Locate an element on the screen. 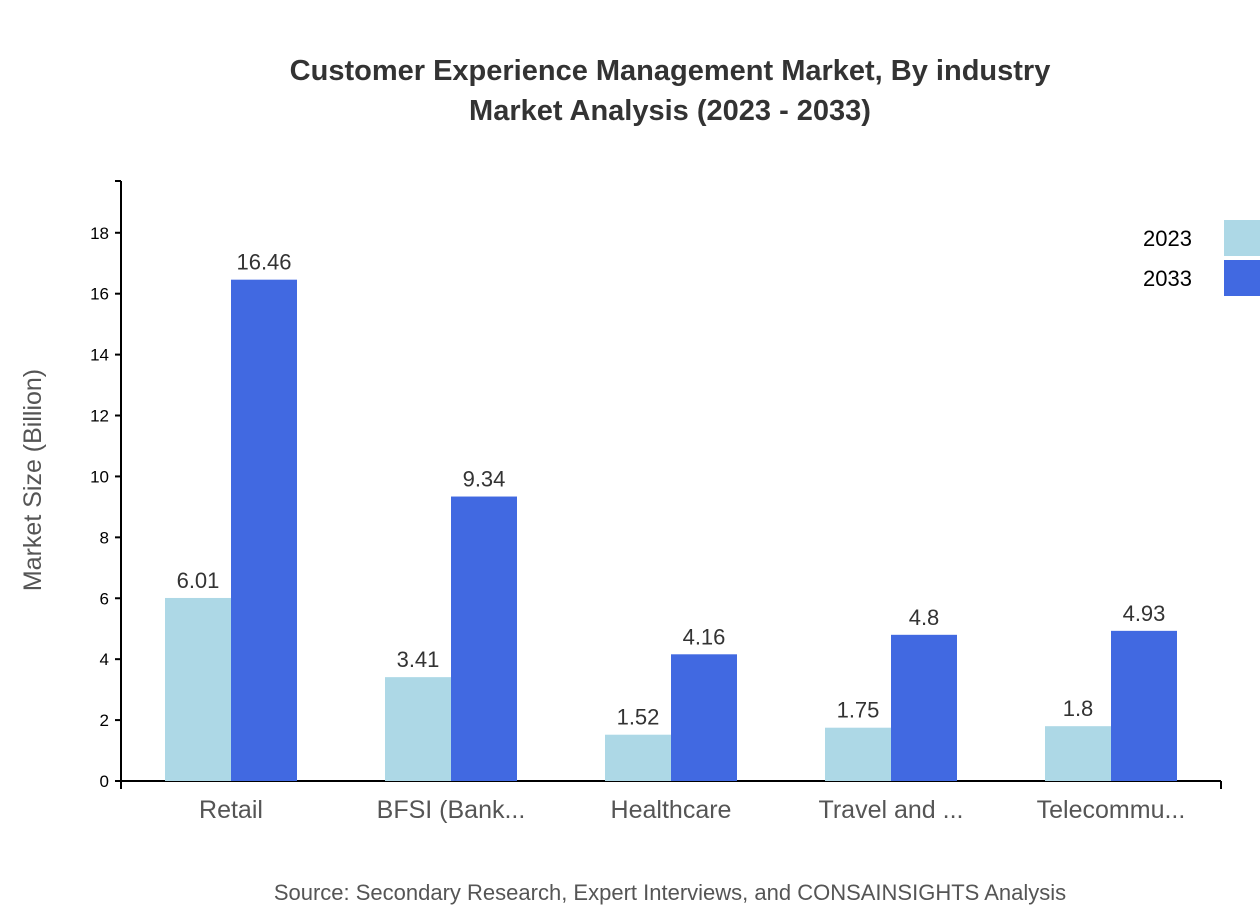 The height and width of the screenshot is (920, 1260). data-label: 4.93 is located at coordinates (1144, 613).